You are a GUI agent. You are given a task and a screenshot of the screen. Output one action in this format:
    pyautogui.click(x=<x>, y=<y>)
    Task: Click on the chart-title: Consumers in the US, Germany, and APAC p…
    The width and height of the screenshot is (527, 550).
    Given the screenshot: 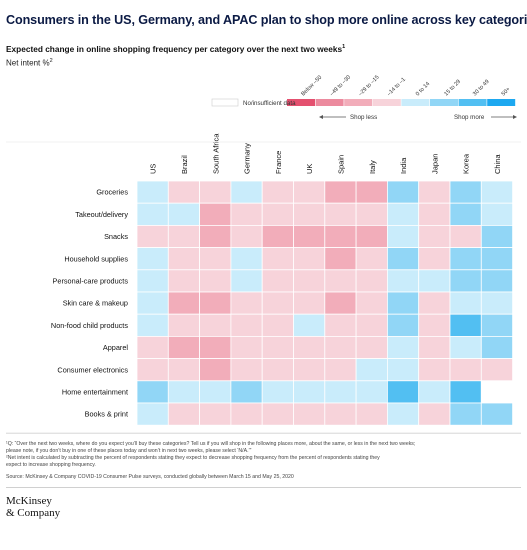 What is the action you would take?
    pyautogui.click(x=266, y=20)
    